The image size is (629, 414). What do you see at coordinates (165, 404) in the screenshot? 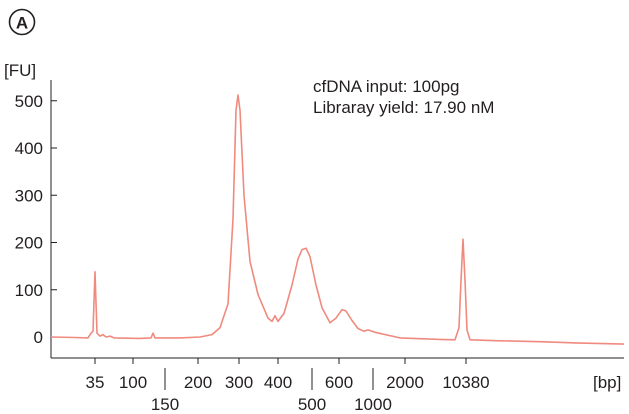
I see `x-tick-label: 150` at bounding box center [165, 404].